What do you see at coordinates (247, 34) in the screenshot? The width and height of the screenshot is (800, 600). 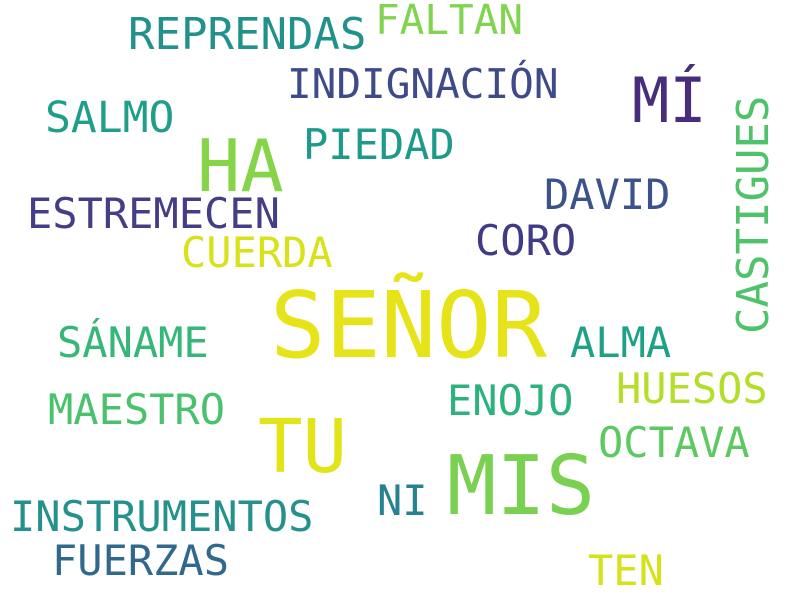 I see `word-reprendas: REPRENDAS` at bounding box center [247, 34].